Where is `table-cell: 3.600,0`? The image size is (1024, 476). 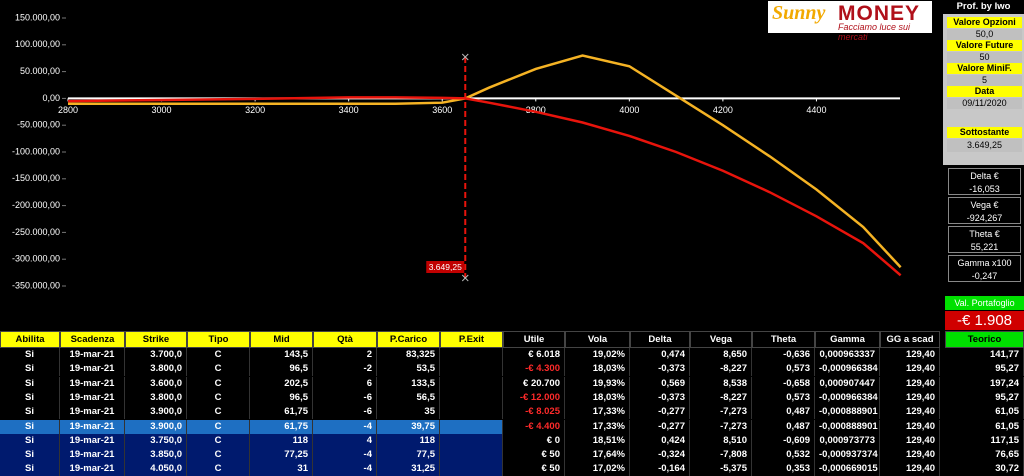
table-cell: 3.600,0 is located at coordinates (156, 383).